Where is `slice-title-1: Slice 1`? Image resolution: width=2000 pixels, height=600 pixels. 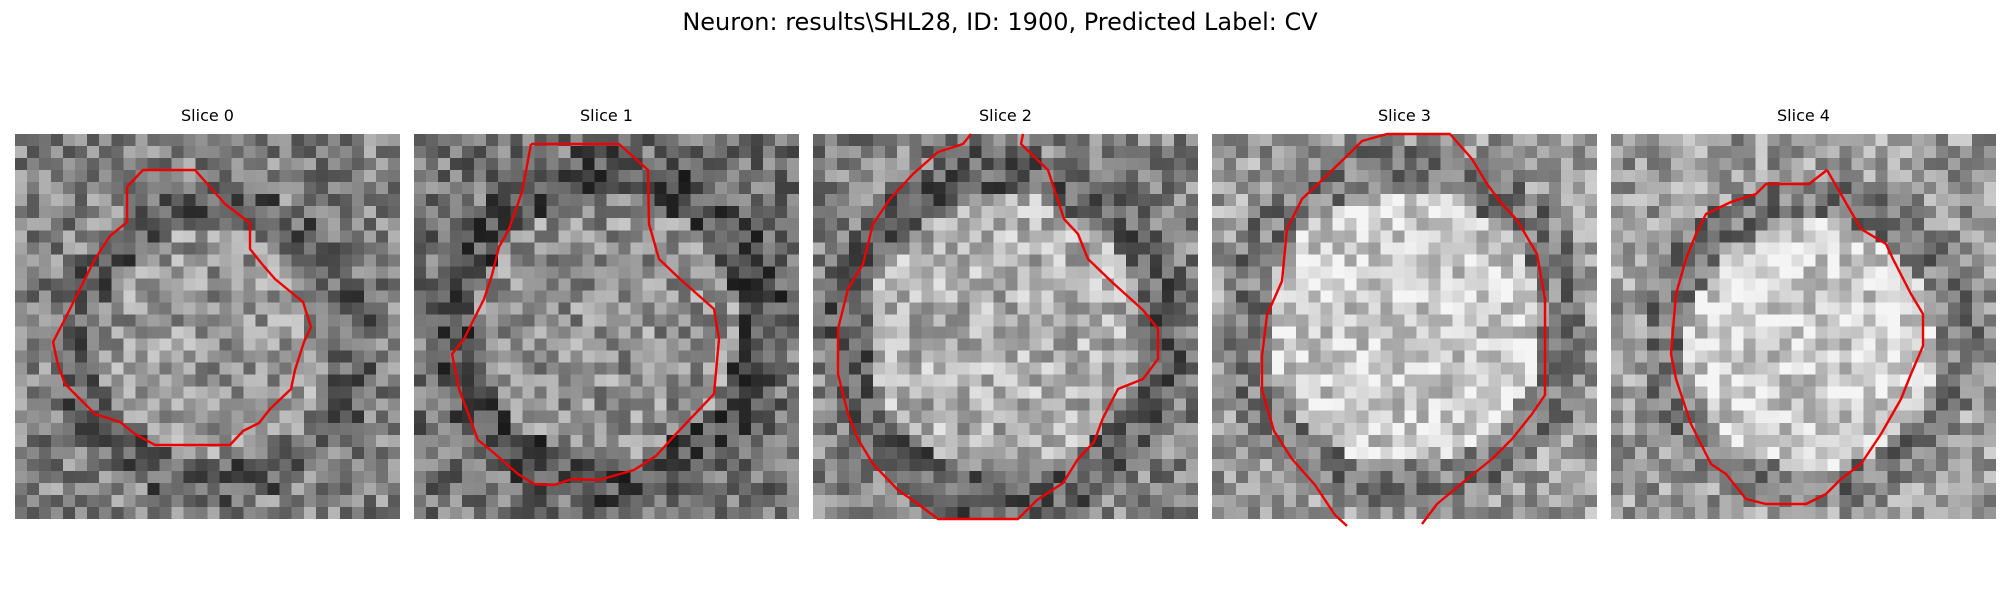
slice-title-1: Slice 1 is located at coordinates (606, 115).